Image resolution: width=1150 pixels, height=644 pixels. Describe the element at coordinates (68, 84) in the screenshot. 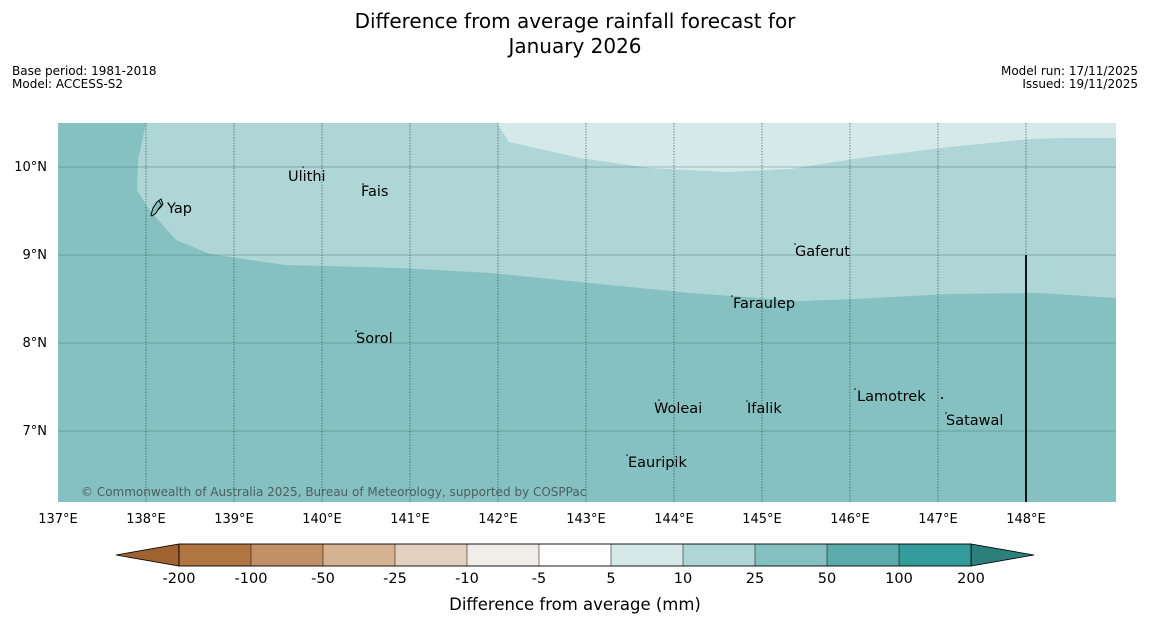

I see `model-name: Model: ACCESS-S2` at that location.